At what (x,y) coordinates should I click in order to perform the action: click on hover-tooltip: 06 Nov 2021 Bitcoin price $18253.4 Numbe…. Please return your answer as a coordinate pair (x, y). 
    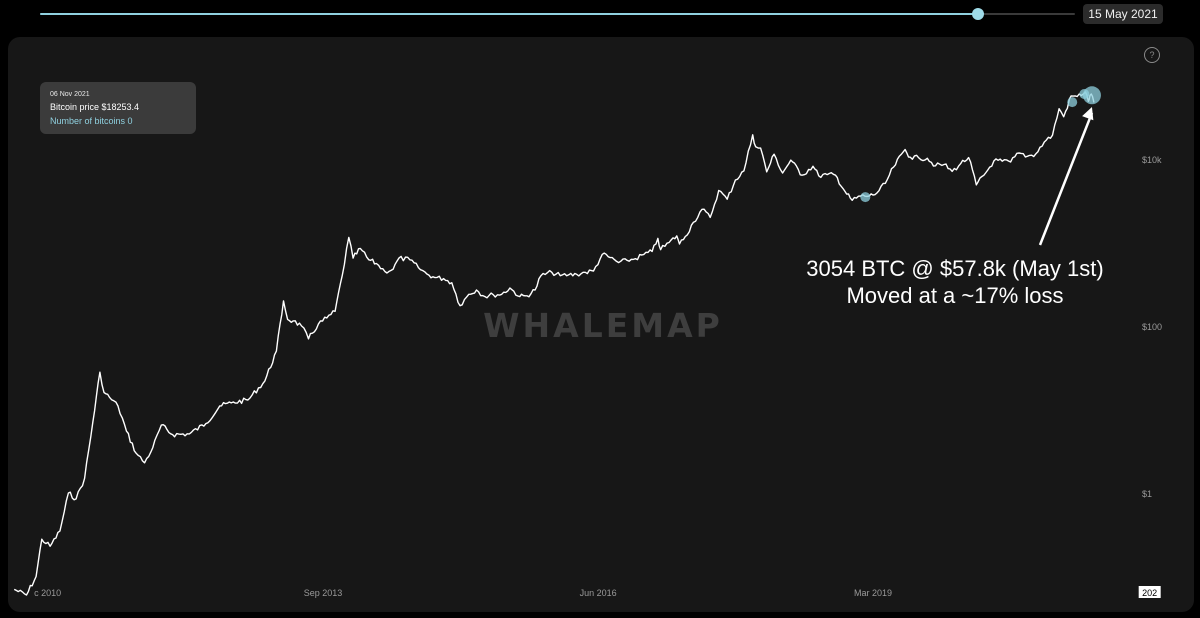
    Looking at the image, I should click on (118, 108).